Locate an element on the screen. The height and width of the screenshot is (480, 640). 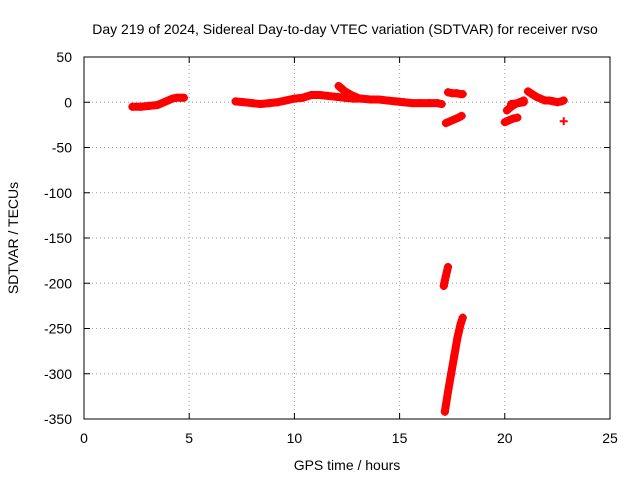
x-axis-label: GPS time / hours is located at coordinates (347, 465).